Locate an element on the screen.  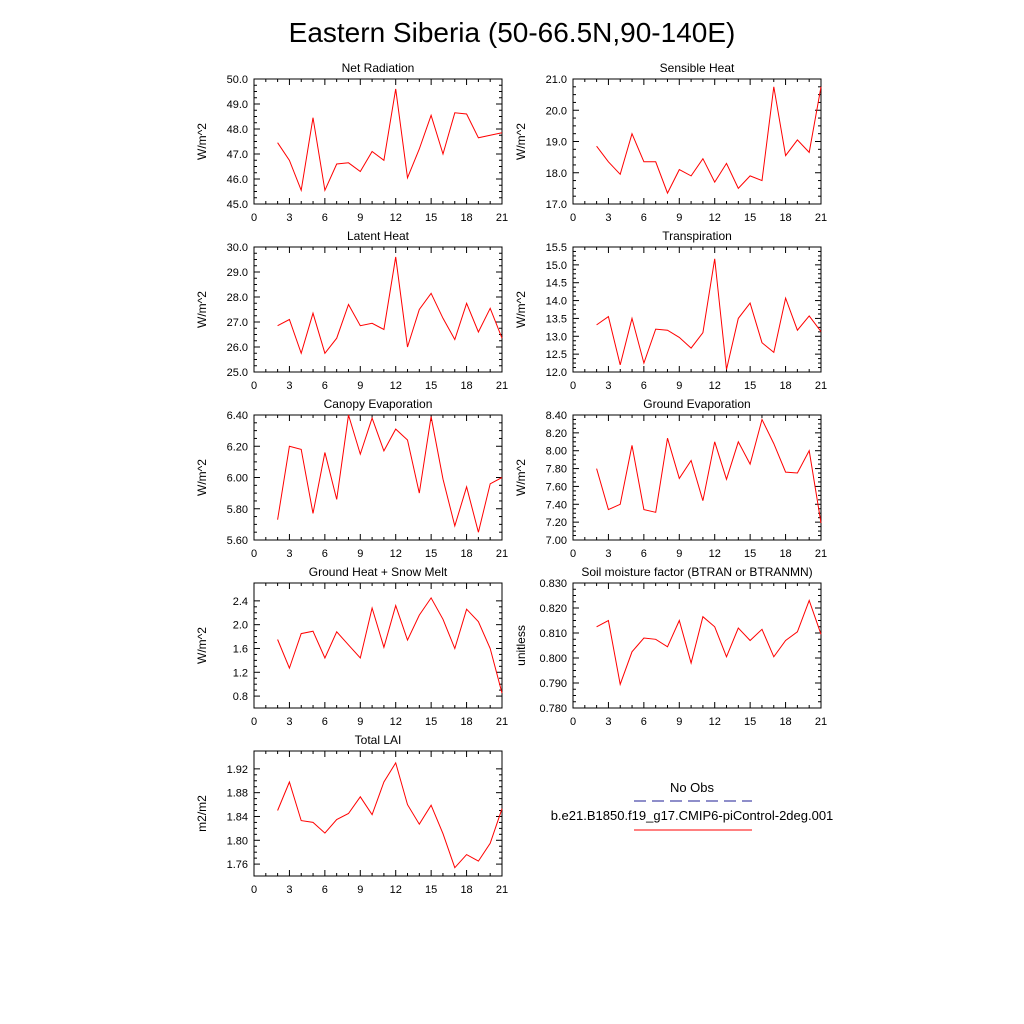
panel-title: Canopy Evaporation is located at coordinates (378, 404).